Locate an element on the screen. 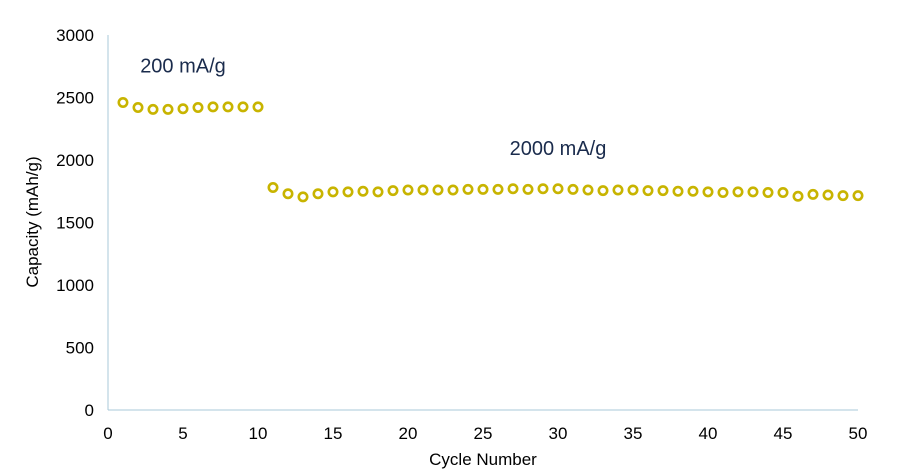  x-tick-labels: 0 5 10 15 20 25 30 35 40 45 50 is located at coordinates (485, 433).